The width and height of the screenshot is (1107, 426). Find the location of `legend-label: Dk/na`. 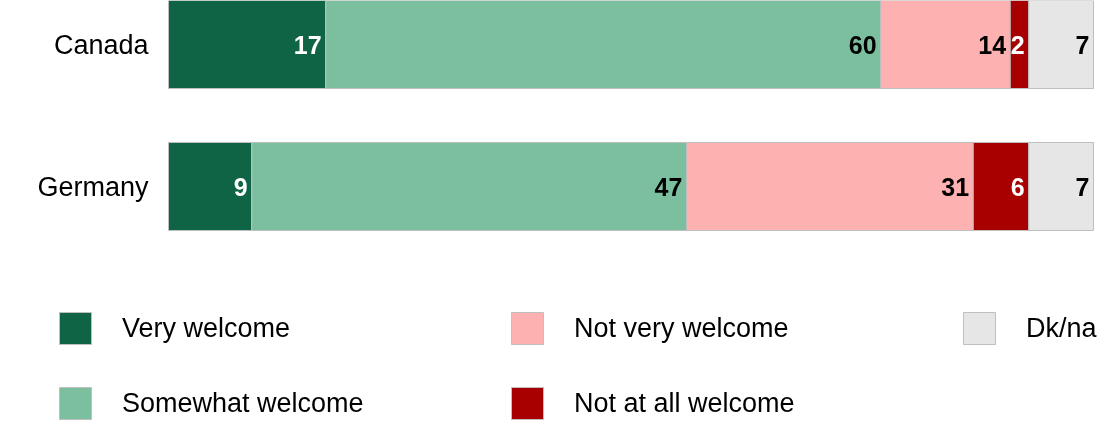

legend-label: Dk/na is located at coordinates (1062, 328).